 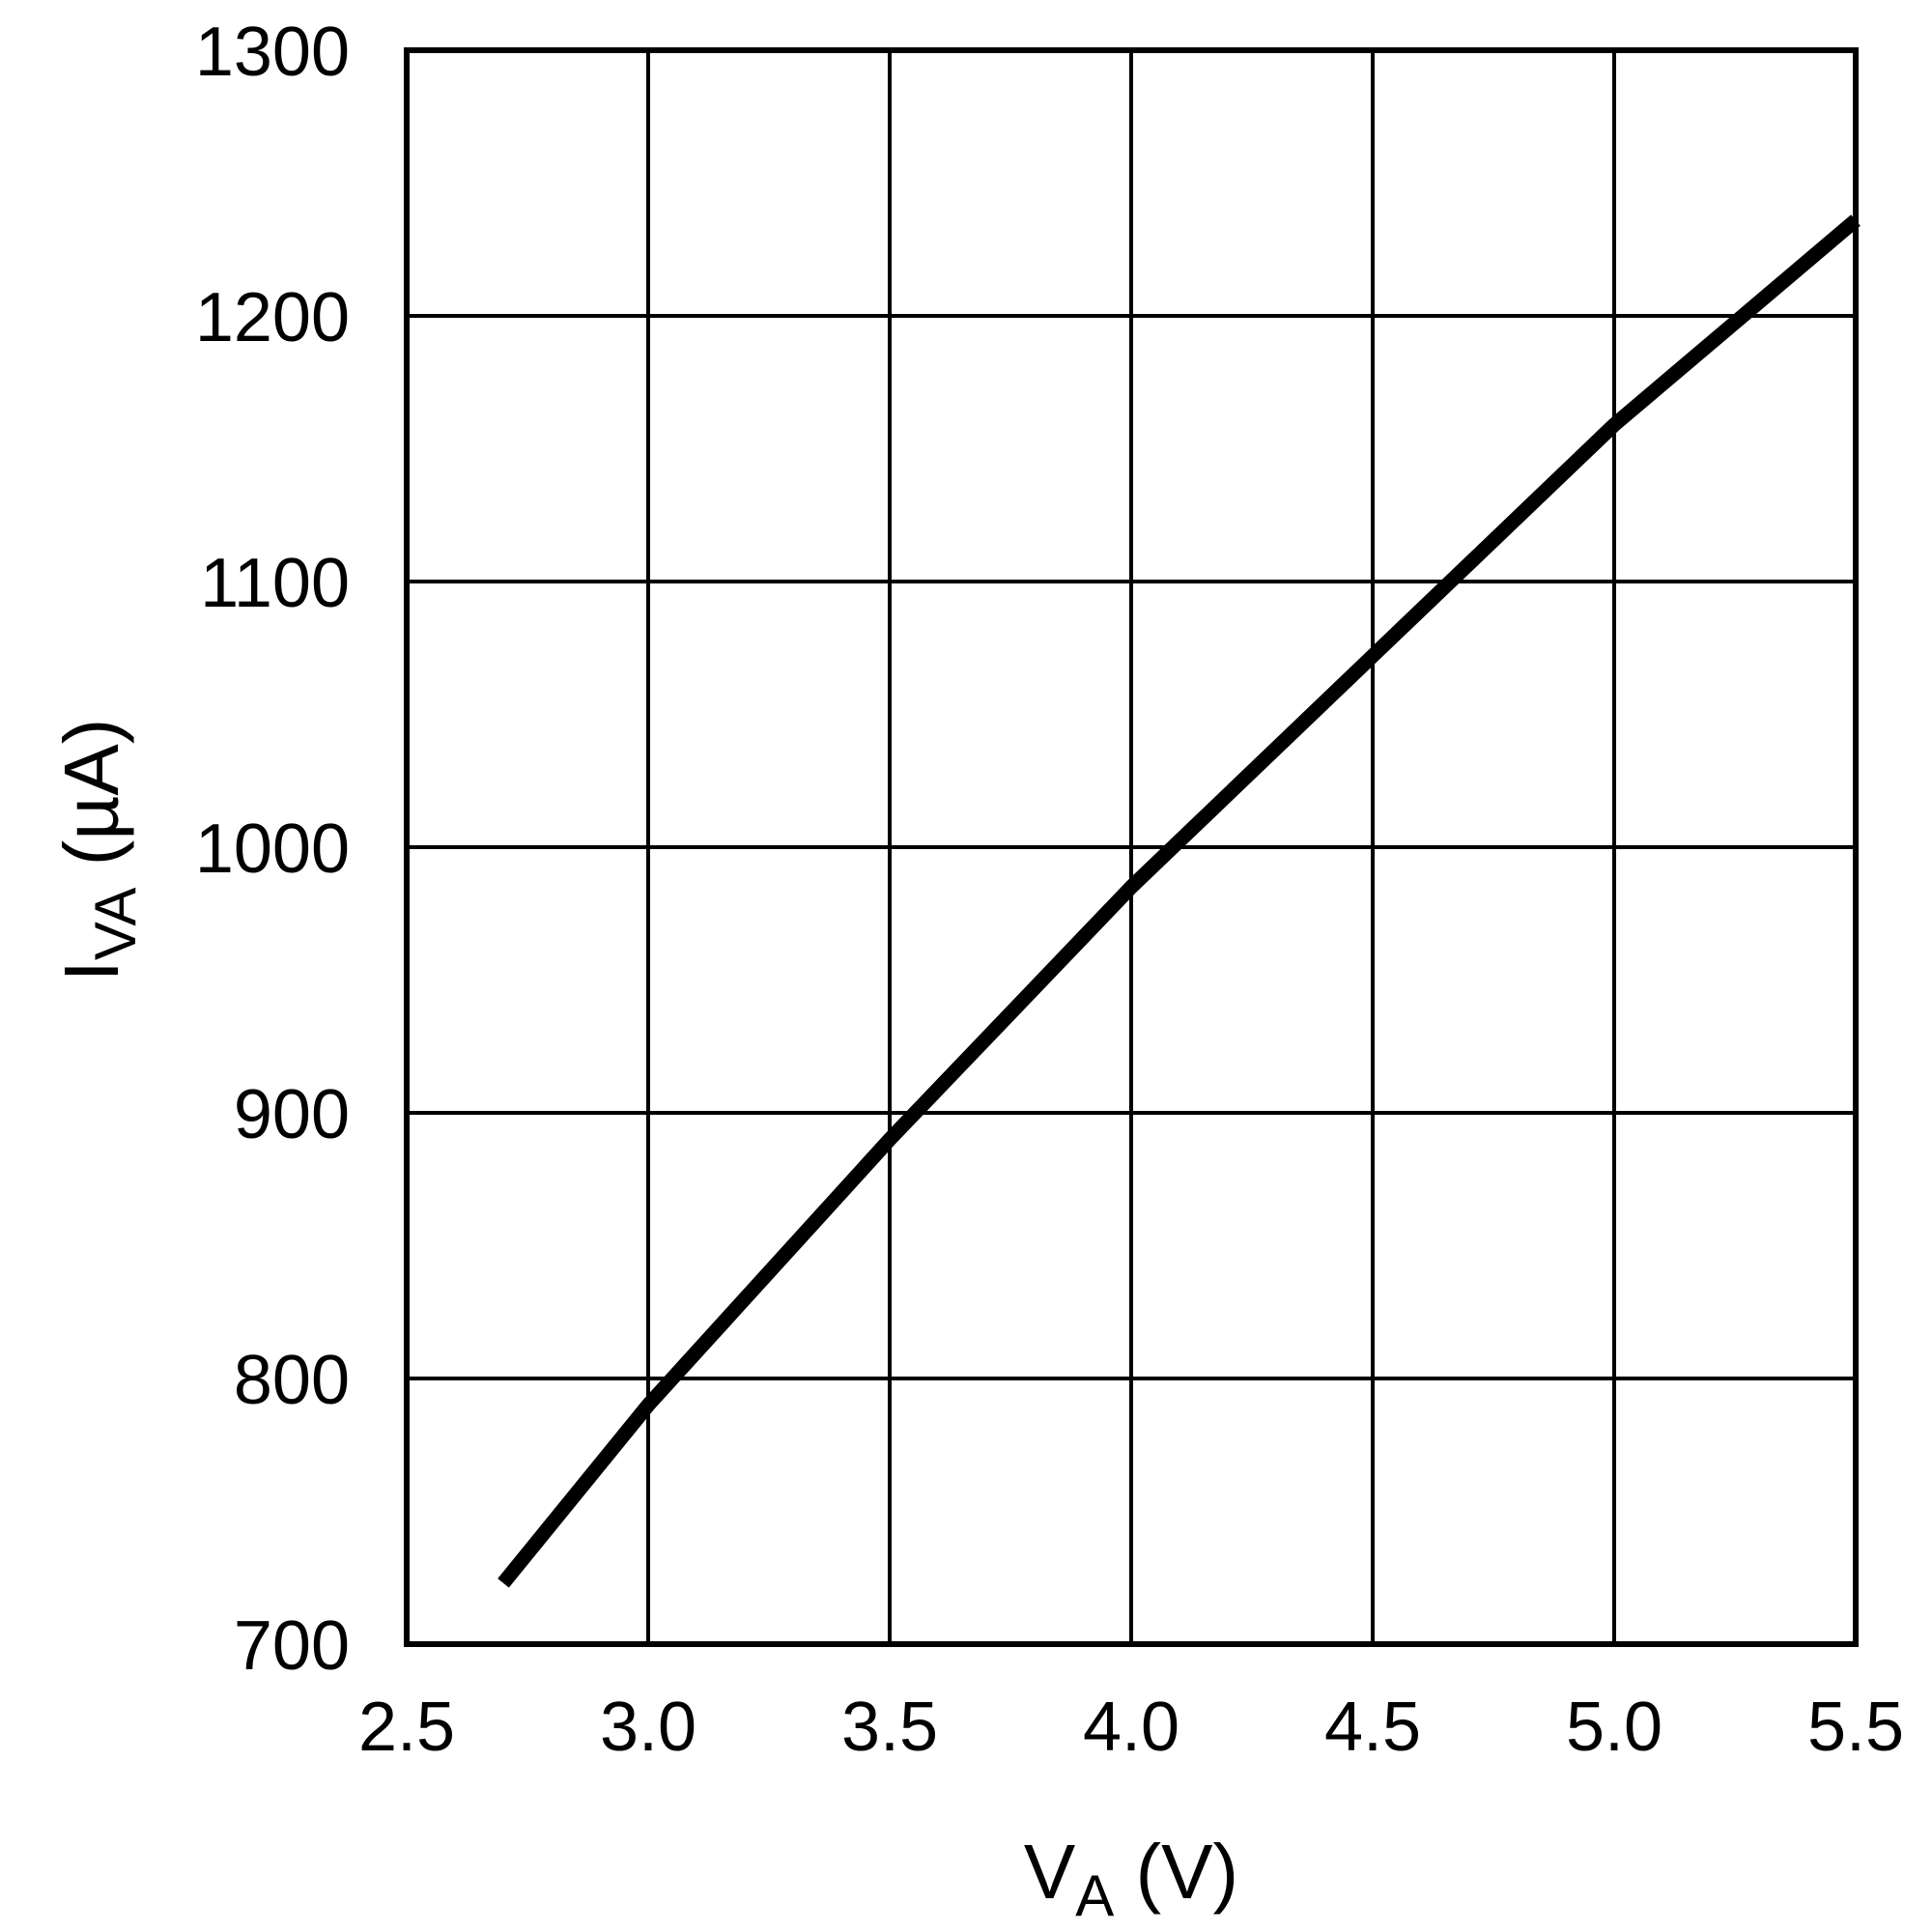 What do you see at coordinates (91, 803) in the screenshot?
I see `y-axis-label-unit: (µA)` at bounding box center [91, 803].